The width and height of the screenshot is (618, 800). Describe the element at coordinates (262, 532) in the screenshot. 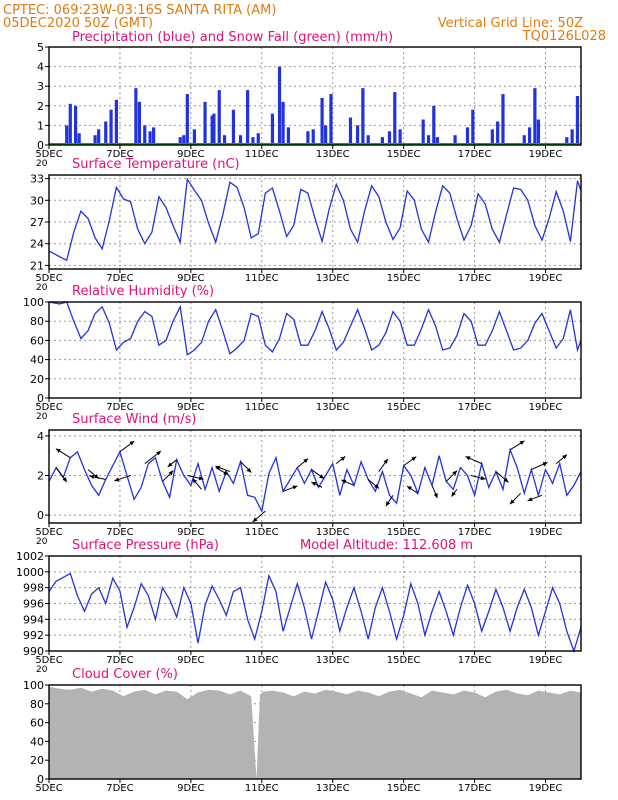

I see `wind-xtick-label: 11DEC` at that location.